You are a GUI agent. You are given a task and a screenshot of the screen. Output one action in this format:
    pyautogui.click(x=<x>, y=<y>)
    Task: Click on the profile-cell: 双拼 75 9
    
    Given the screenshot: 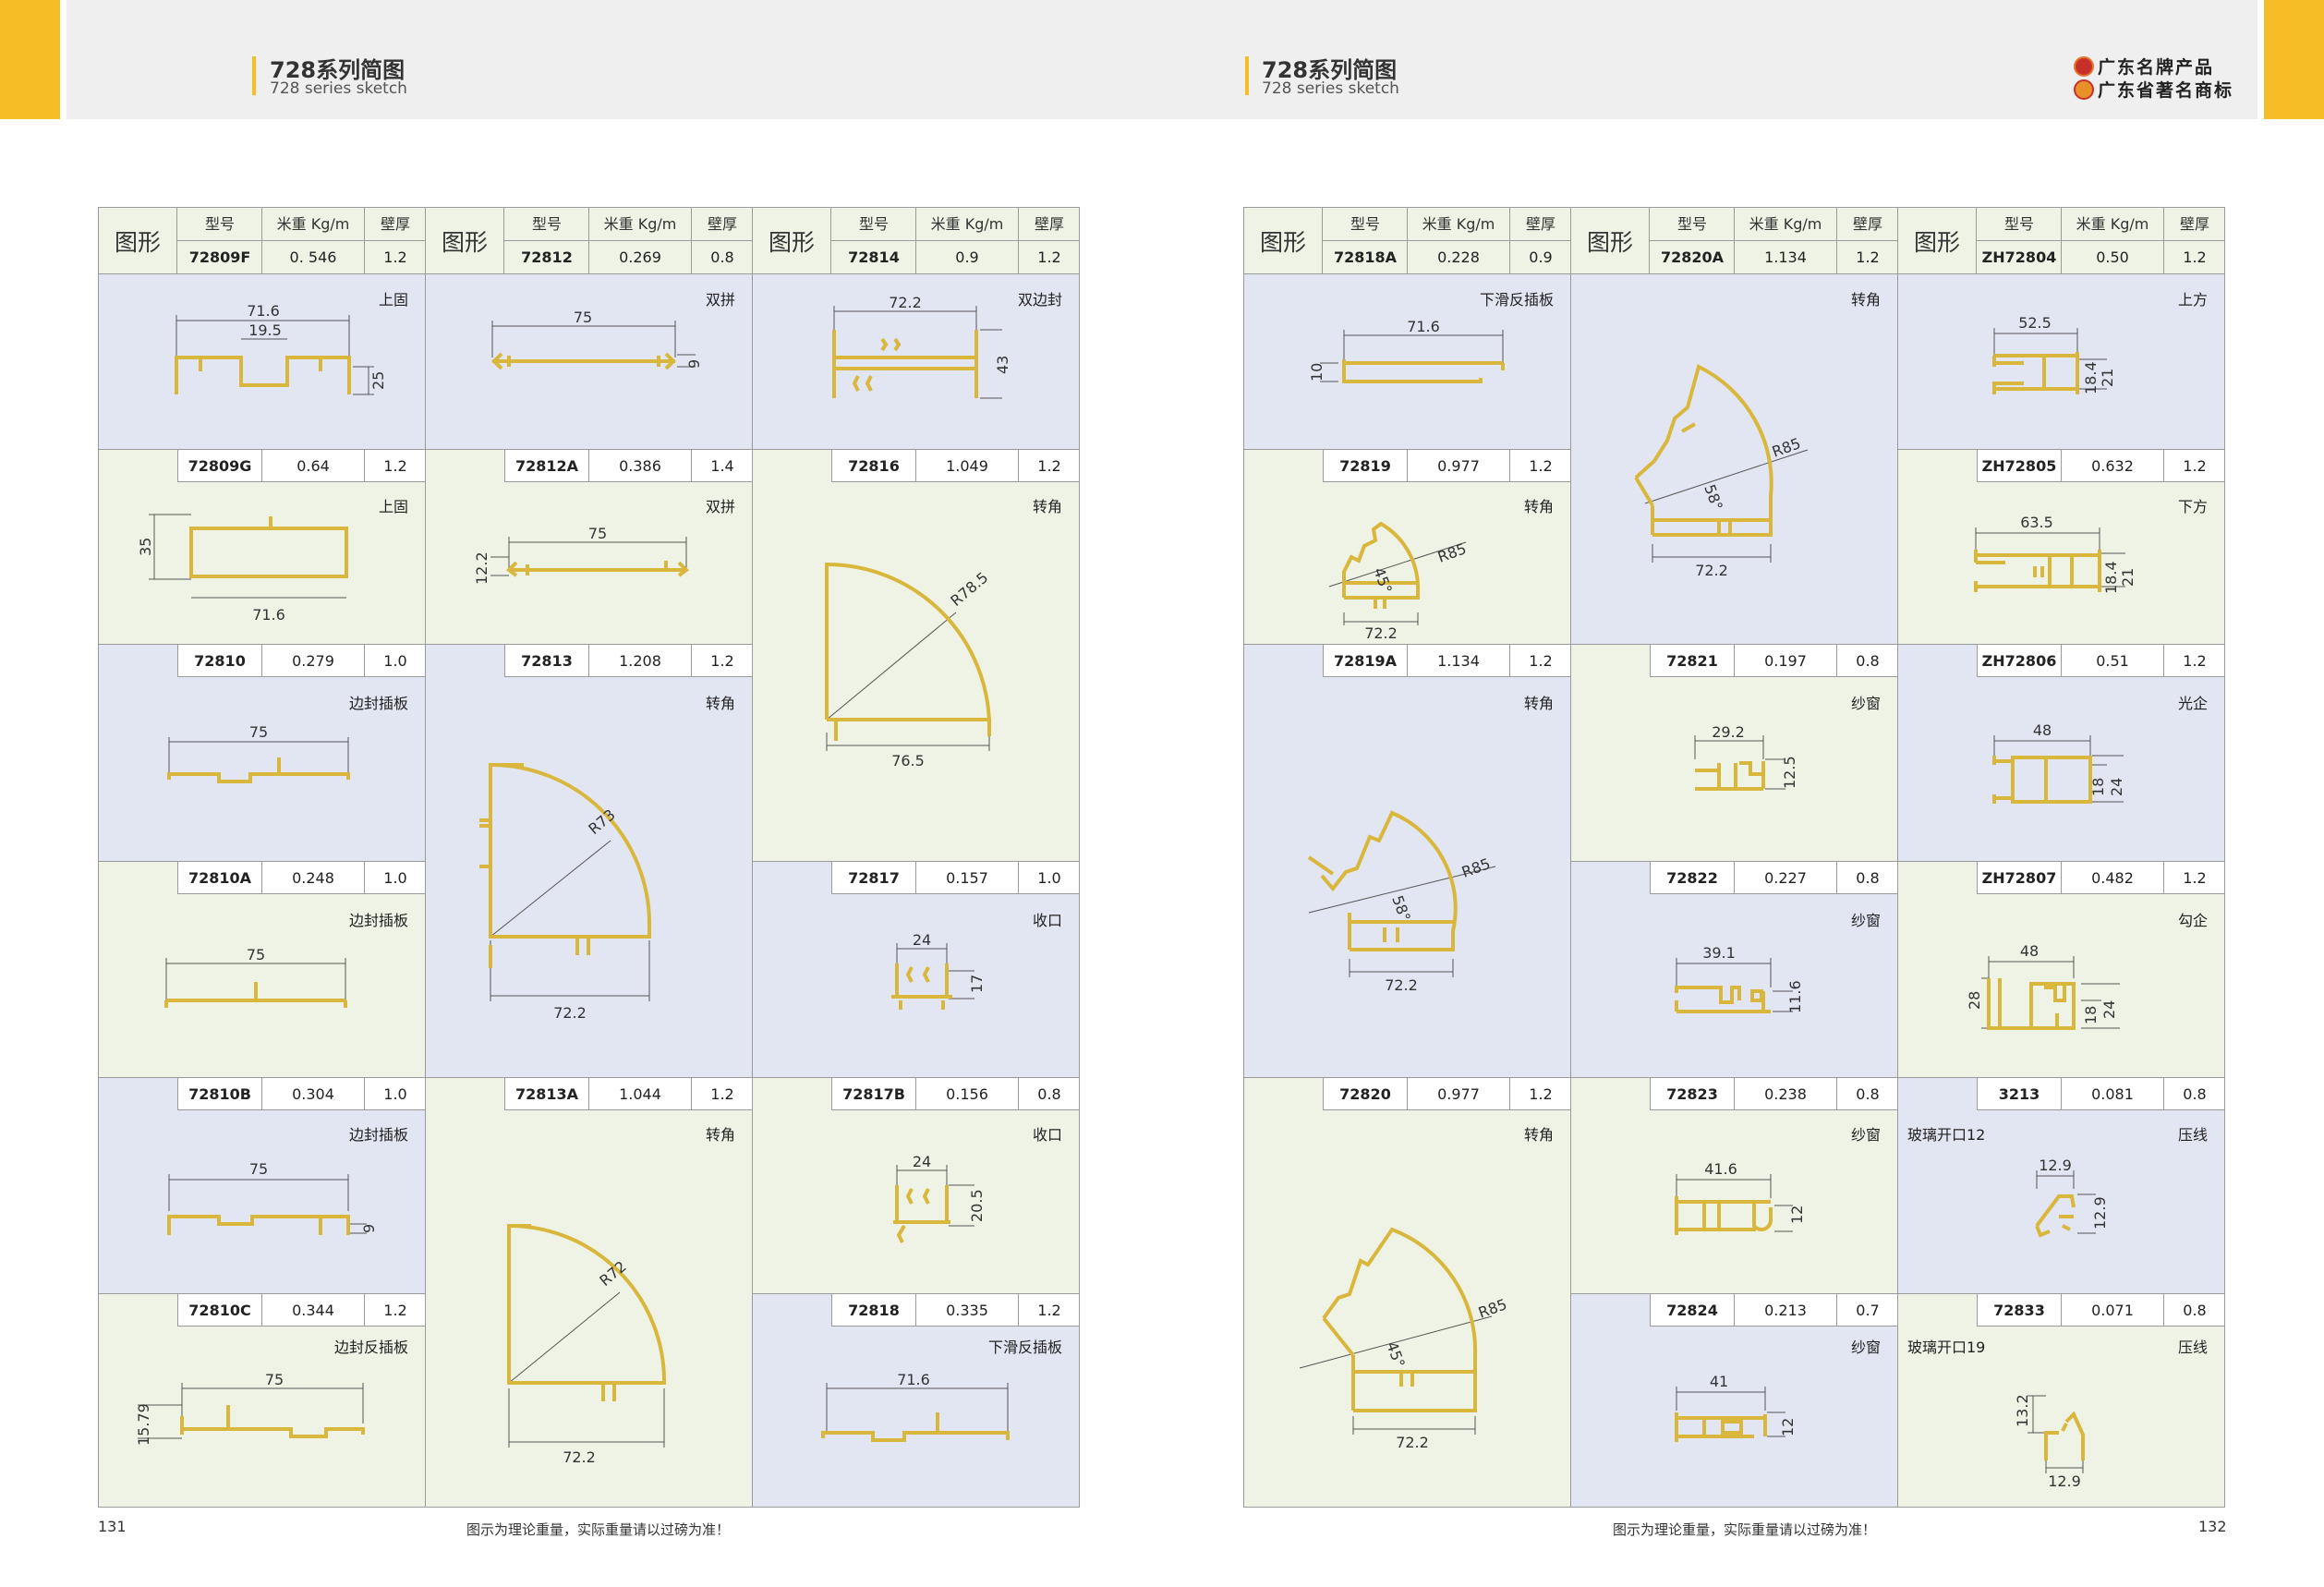 What is the action you would take?
    pyautogui.click(x=589, y=361)
    